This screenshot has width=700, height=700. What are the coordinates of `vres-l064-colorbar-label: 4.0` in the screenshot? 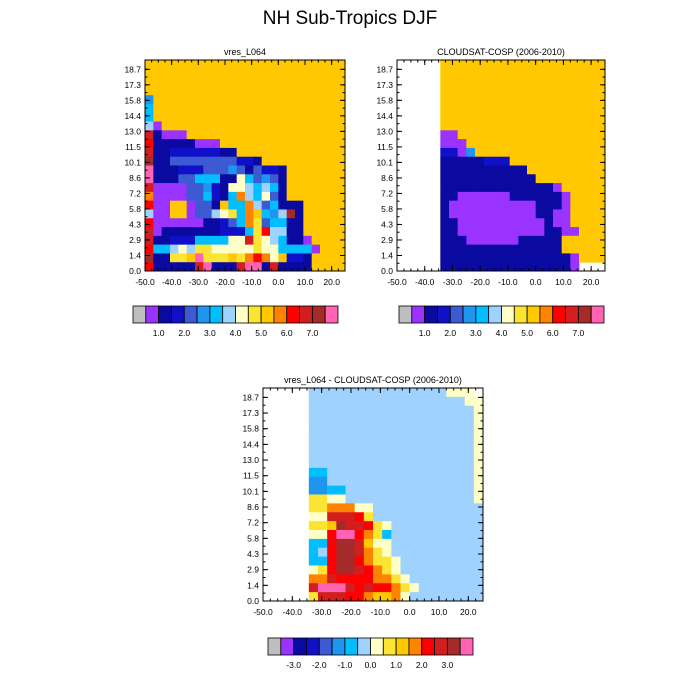 It's located at (236, 333).